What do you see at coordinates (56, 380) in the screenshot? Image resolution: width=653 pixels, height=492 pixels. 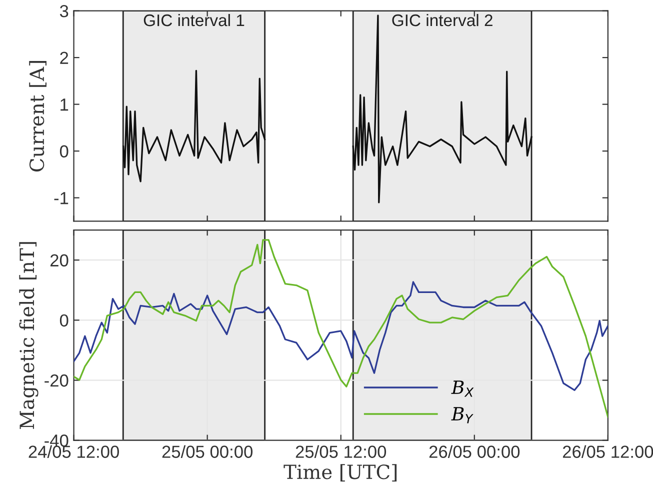 I see `y-tick-label: -20` at bounding box center [56, 380].